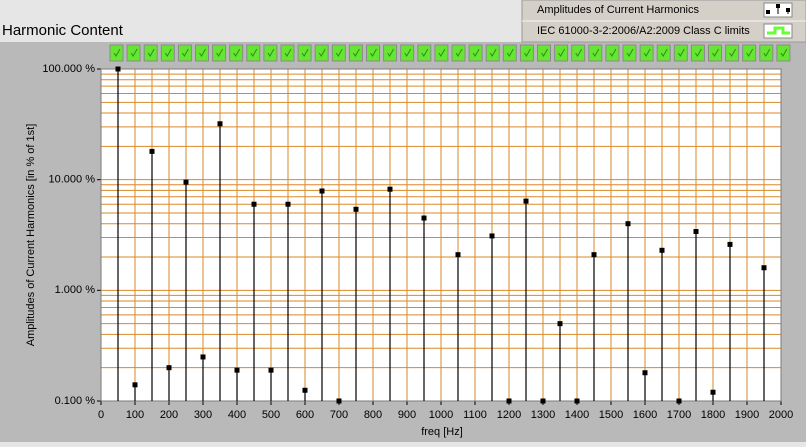 This screenshot has width=806, height=447. Describe the element at coordinates (135, 415) in the screenshot. I see `x-tick-label: 100` at that location.